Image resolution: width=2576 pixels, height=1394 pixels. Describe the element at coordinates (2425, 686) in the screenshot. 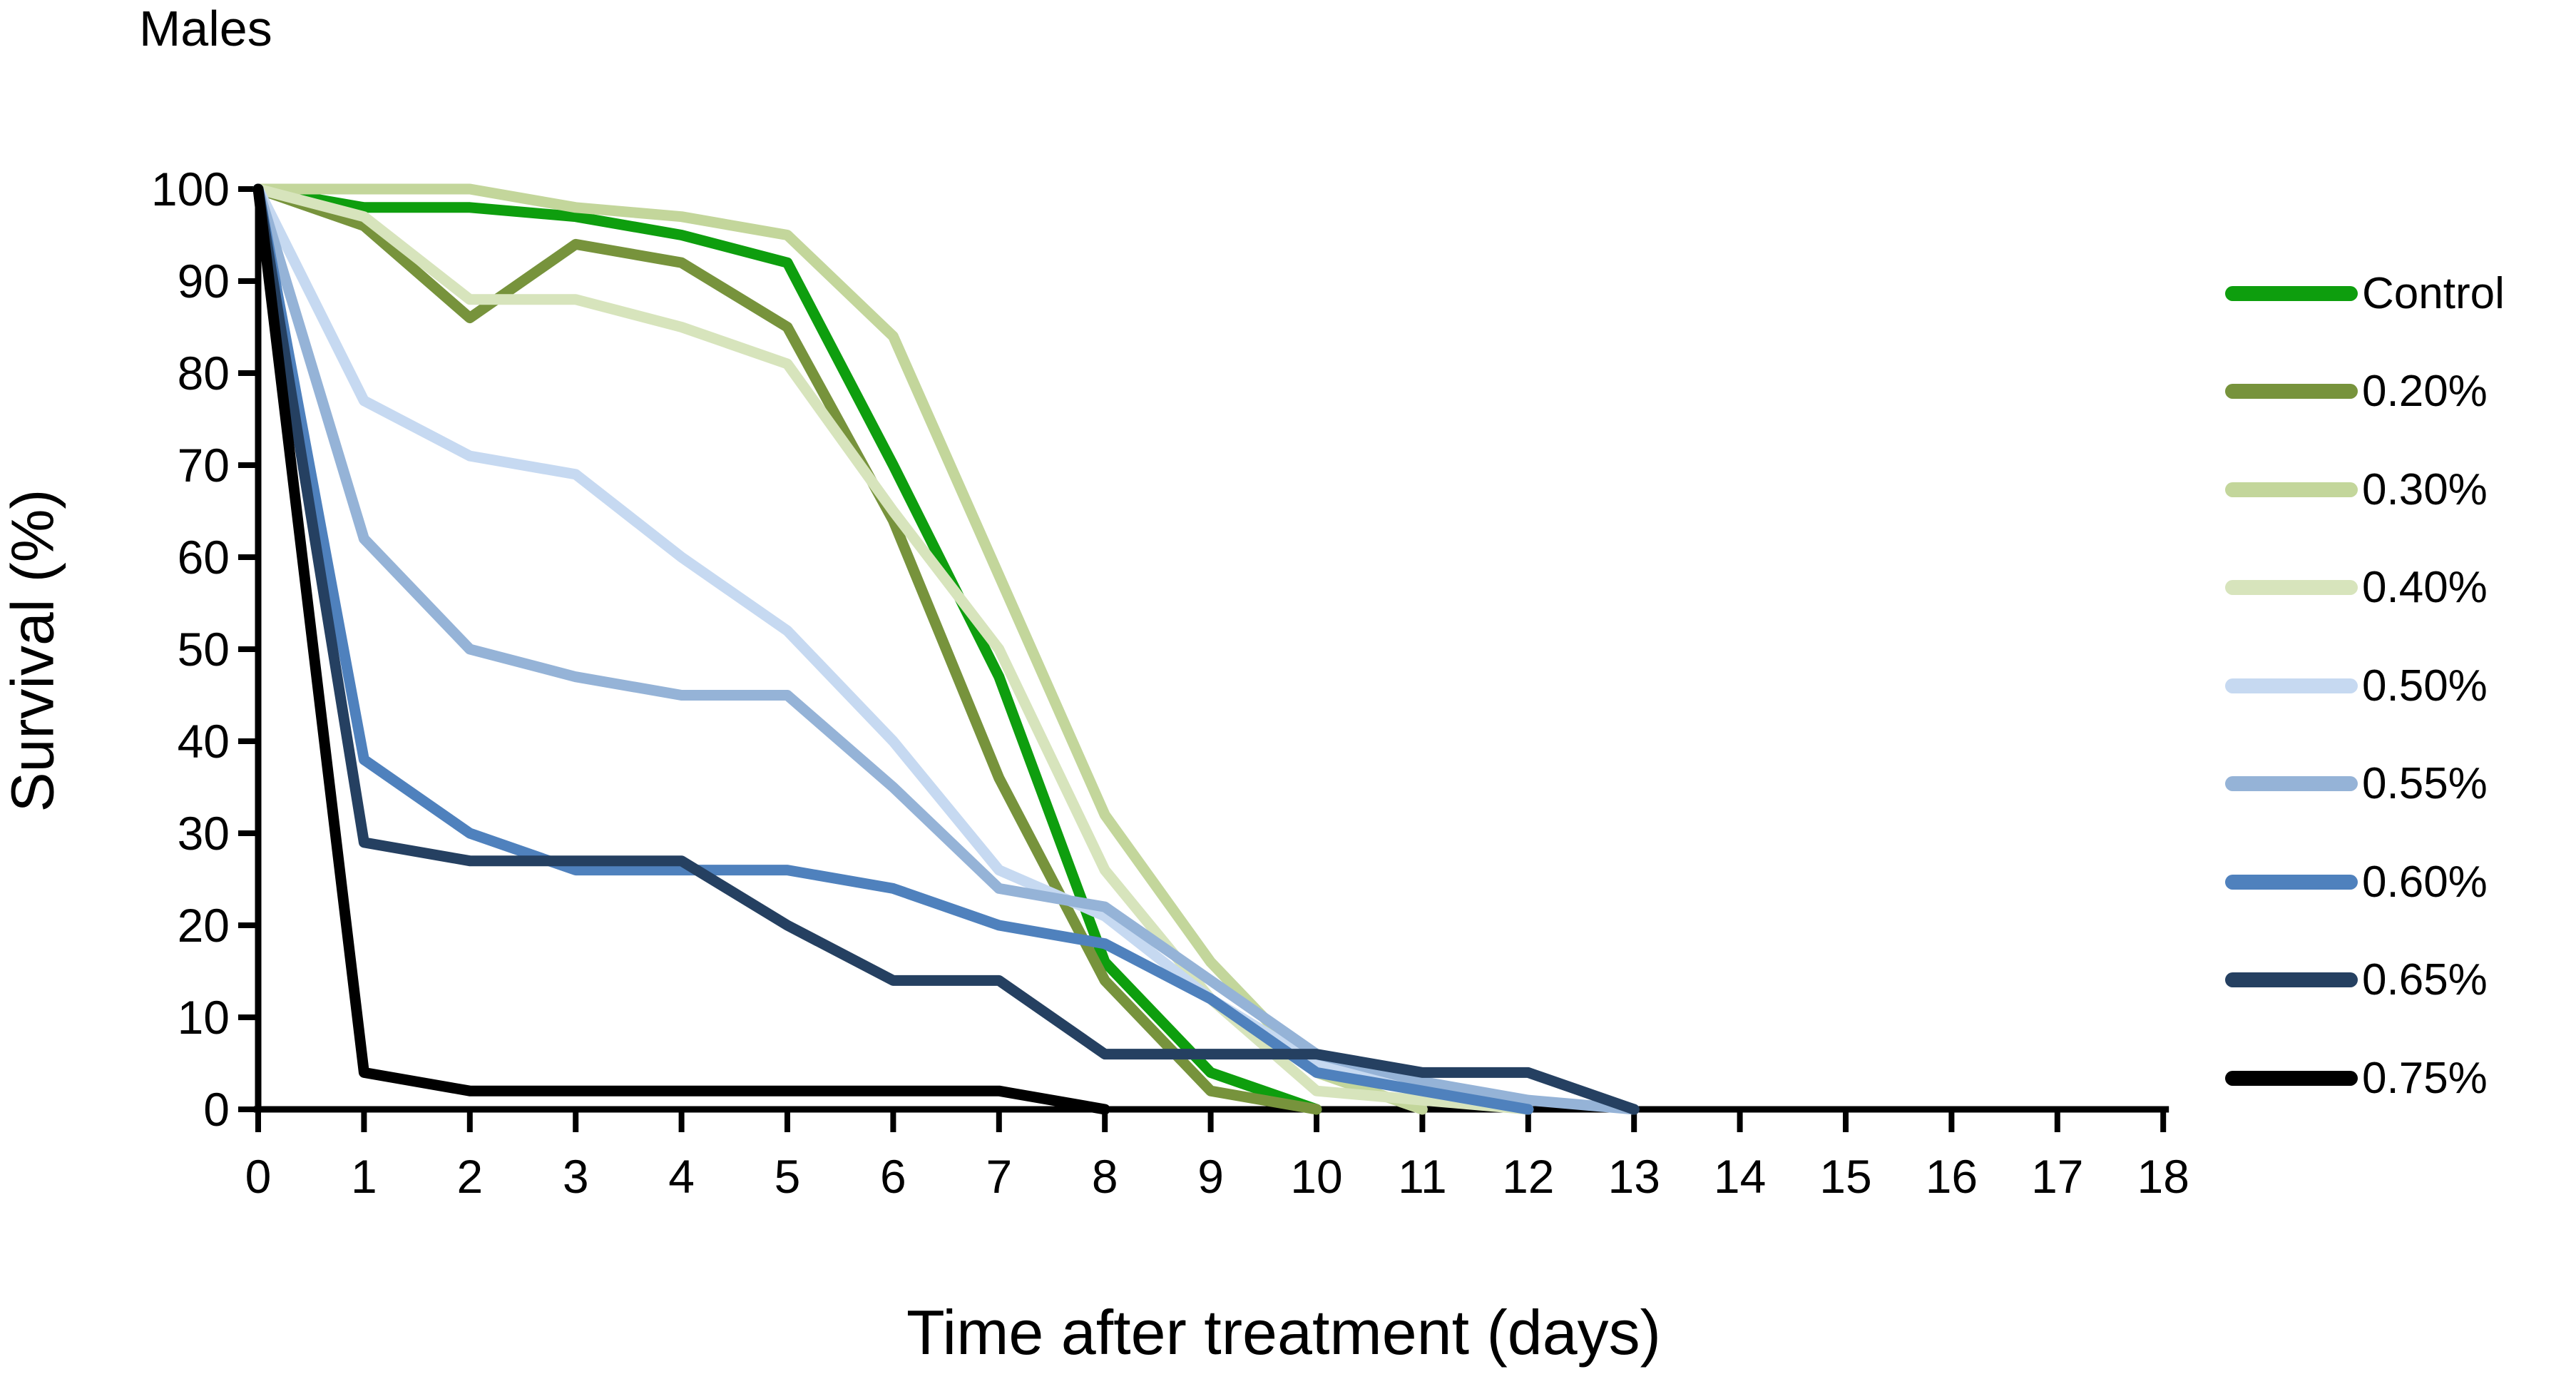

I see `legend-label: 0.50%` at that location.